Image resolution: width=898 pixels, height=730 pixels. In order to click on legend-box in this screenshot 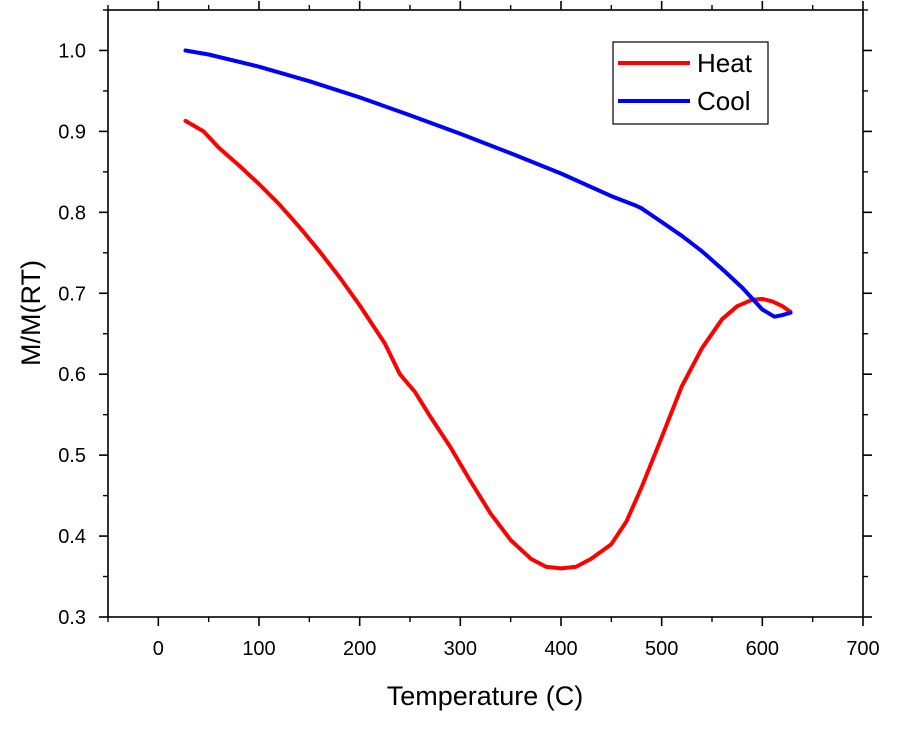, I will do `click(690, 83)`.